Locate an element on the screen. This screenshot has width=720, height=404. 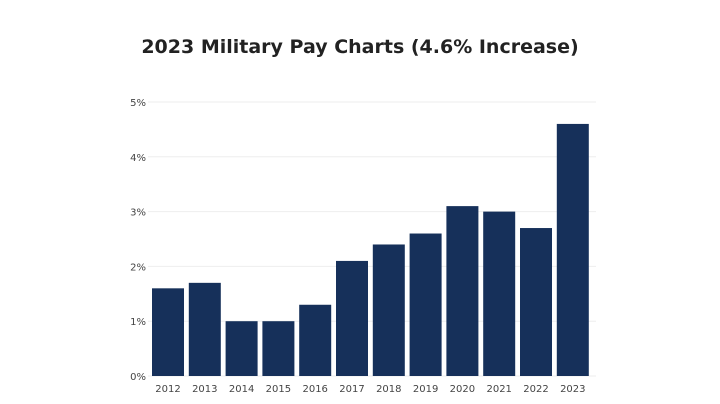
x-tick-label: 2017 is located at coordinates (351, 389).